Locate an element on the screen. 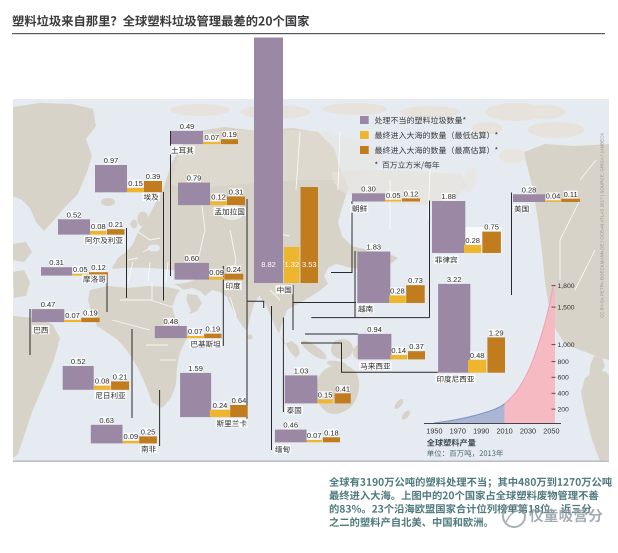 The height and width of the screenshot is (553, 618). svg-text: 0.30 is located at coordinates (368, 188).